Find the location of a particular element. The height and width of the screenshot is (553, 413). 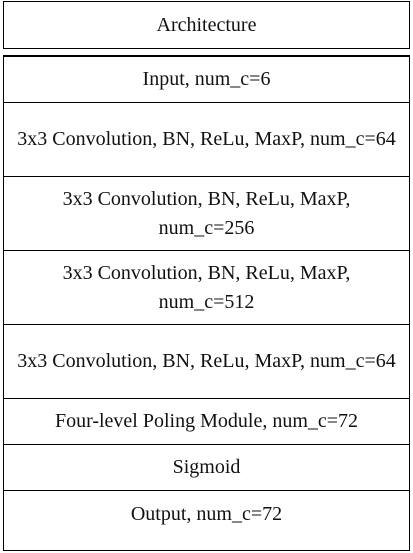

table-header: Architecture is located at coordinates (206, 25).